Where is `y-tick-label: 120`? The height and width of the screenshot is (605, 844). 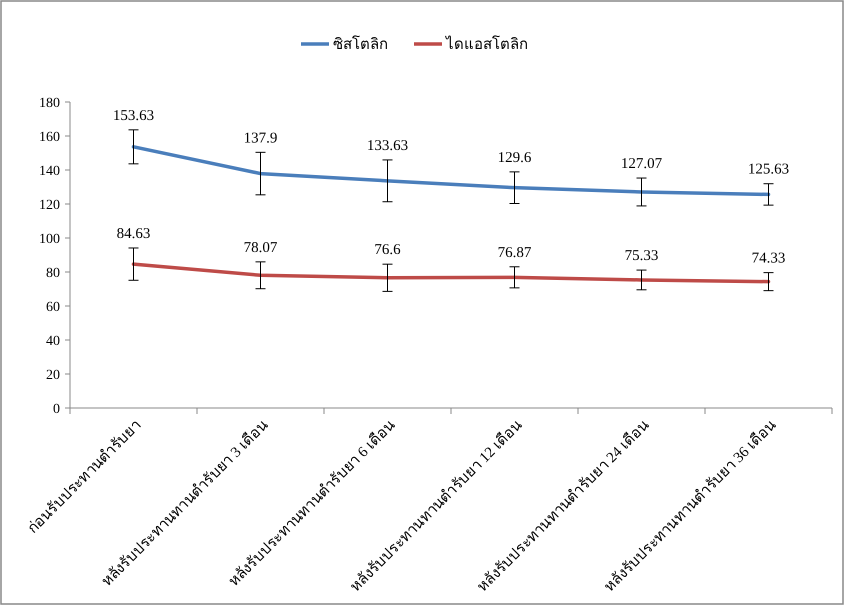 y-tick-label: 120 is located at coordinates (49, 205).